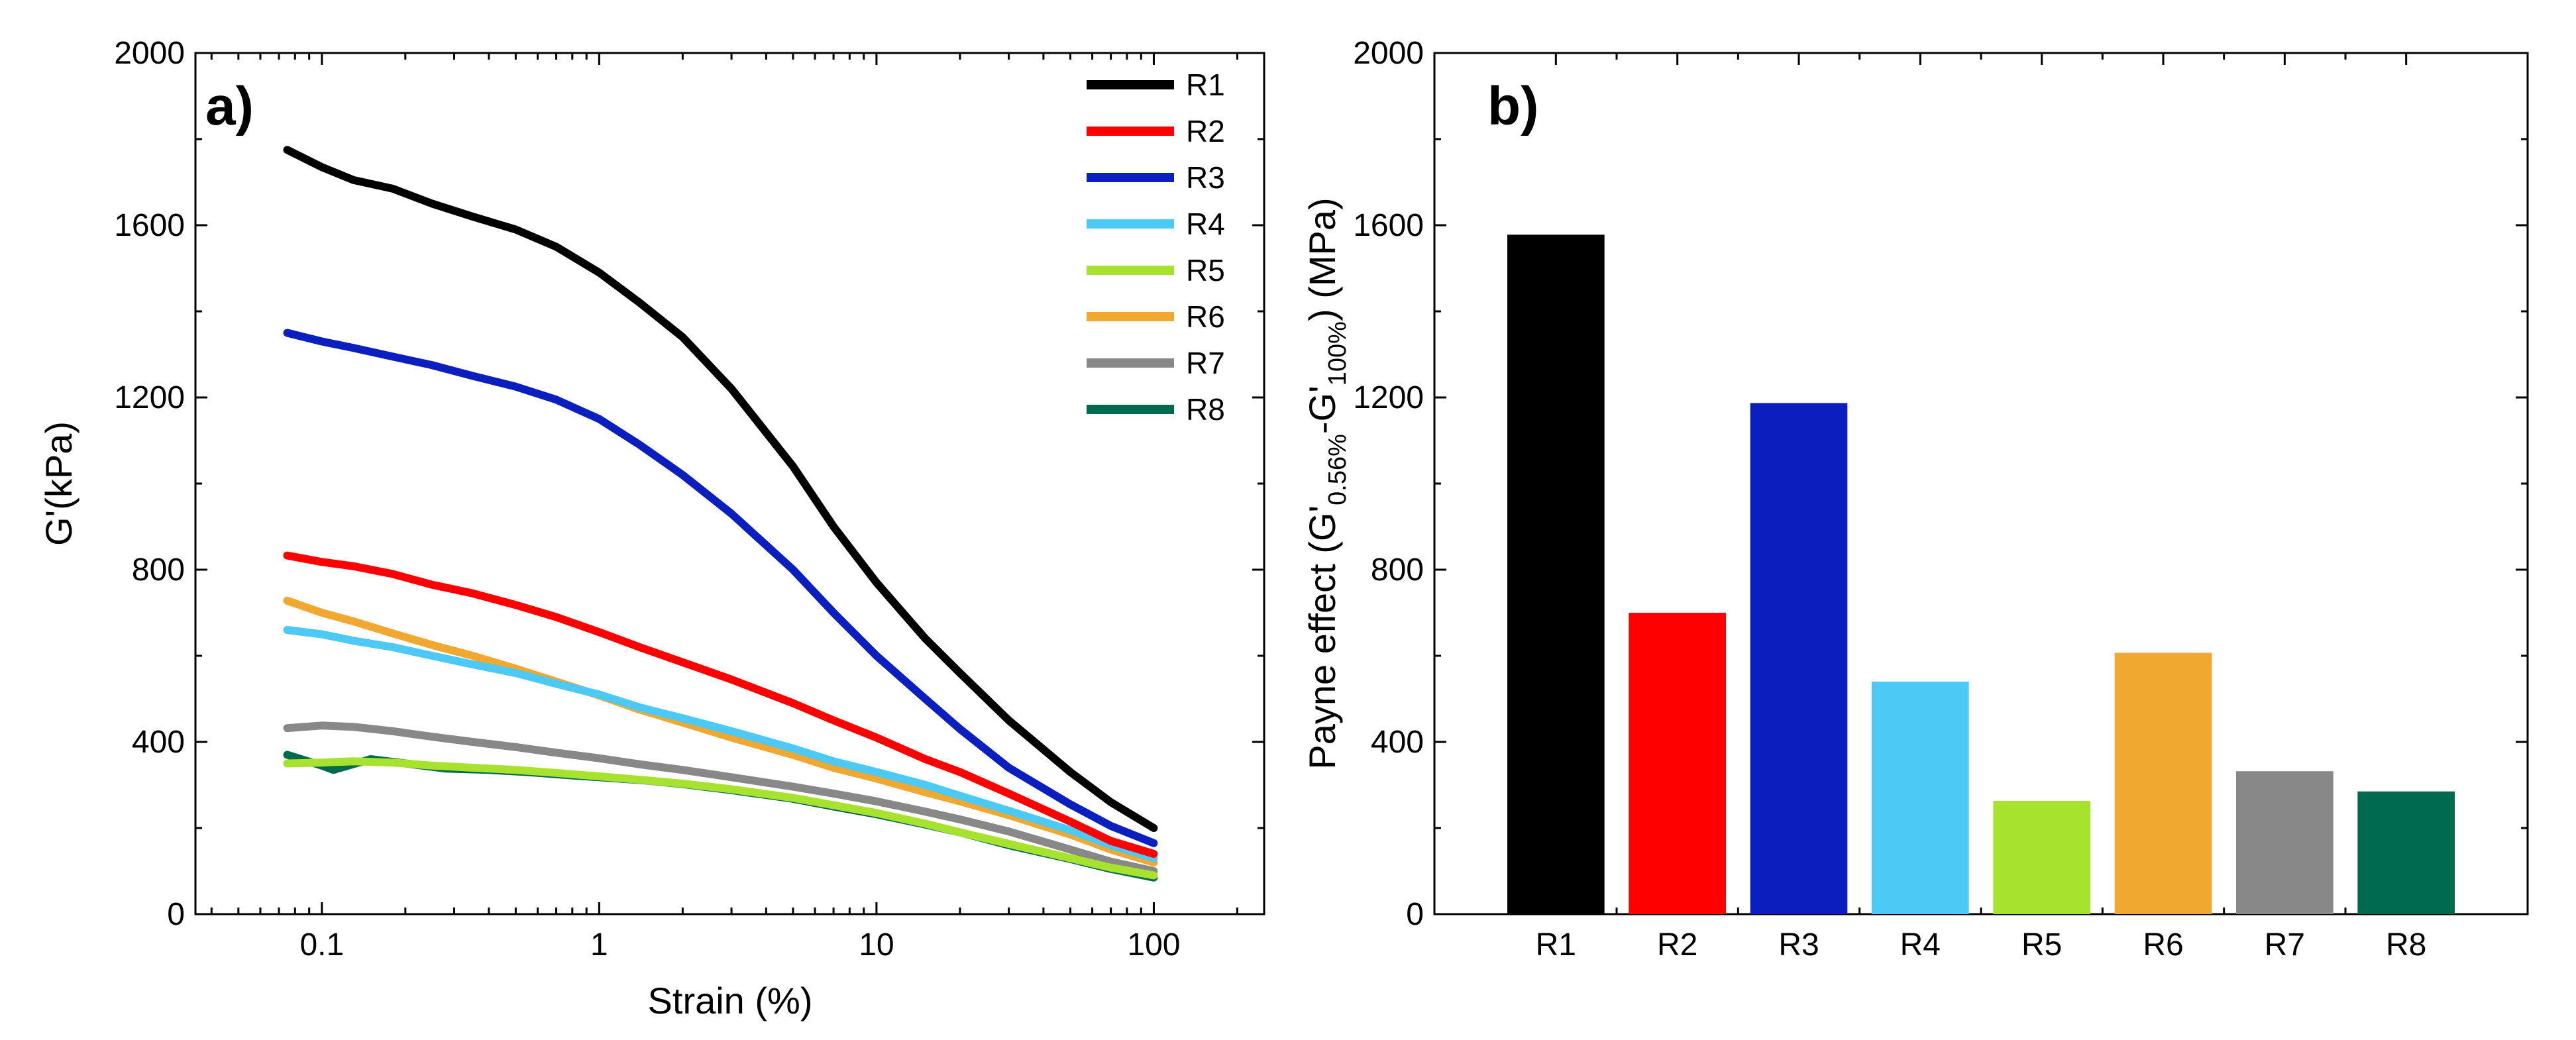 This screenshot has height=1040, width=2576. Describe the element at coordinates (1513, 106) in the screenshot. I see `panel-b-label: b)` at that location.